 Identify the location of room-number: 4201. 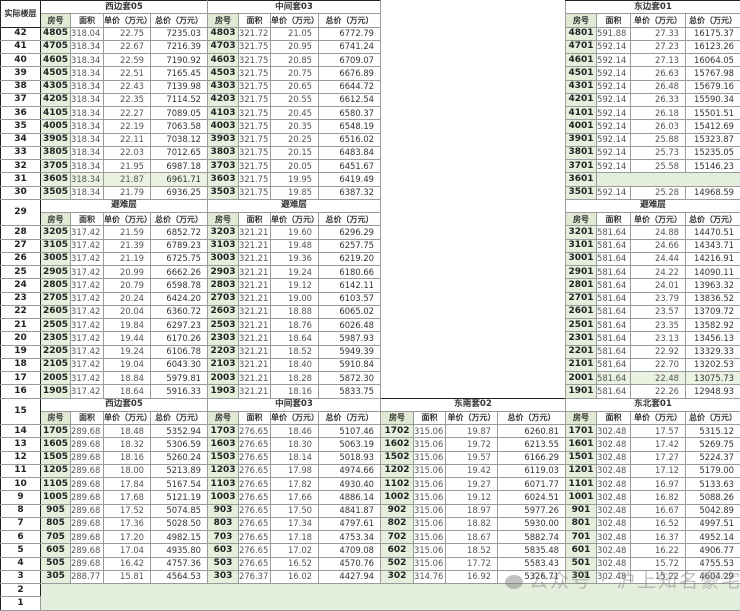
(581, 99).